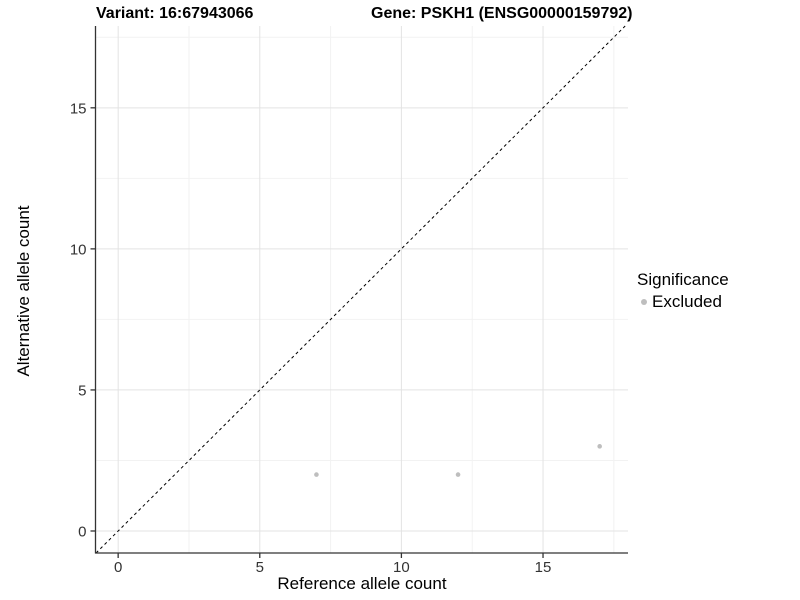 The image size is (800, 600). What do you see at coordinates (502, 13) in the screenshot?
I see `gene-title: Gene: PSKH1 (ENSG00000159792)` at bounding box center [502, 13].